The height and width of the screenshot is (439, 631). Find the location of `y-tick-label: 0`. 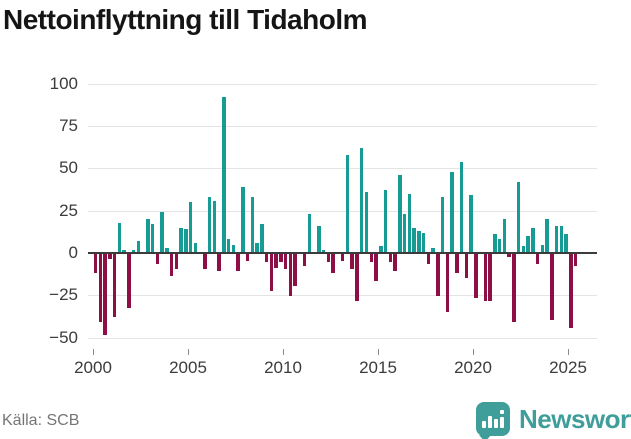

y-tick-label: 0 is located at coordinates (73, 252).